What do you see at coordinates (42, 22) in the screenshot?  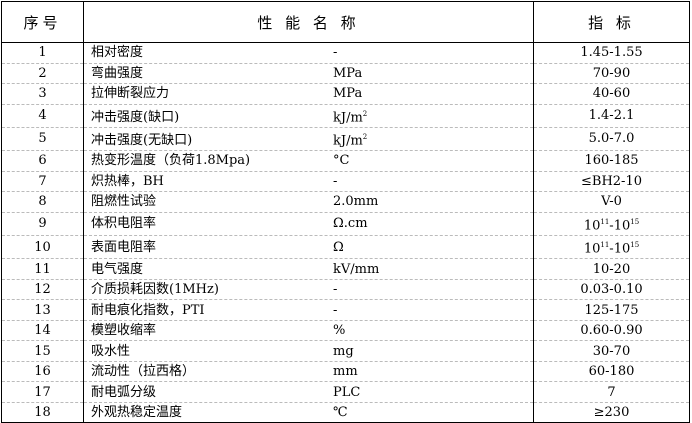 I see `header-no: 序号` at bounding box center [42, 22].